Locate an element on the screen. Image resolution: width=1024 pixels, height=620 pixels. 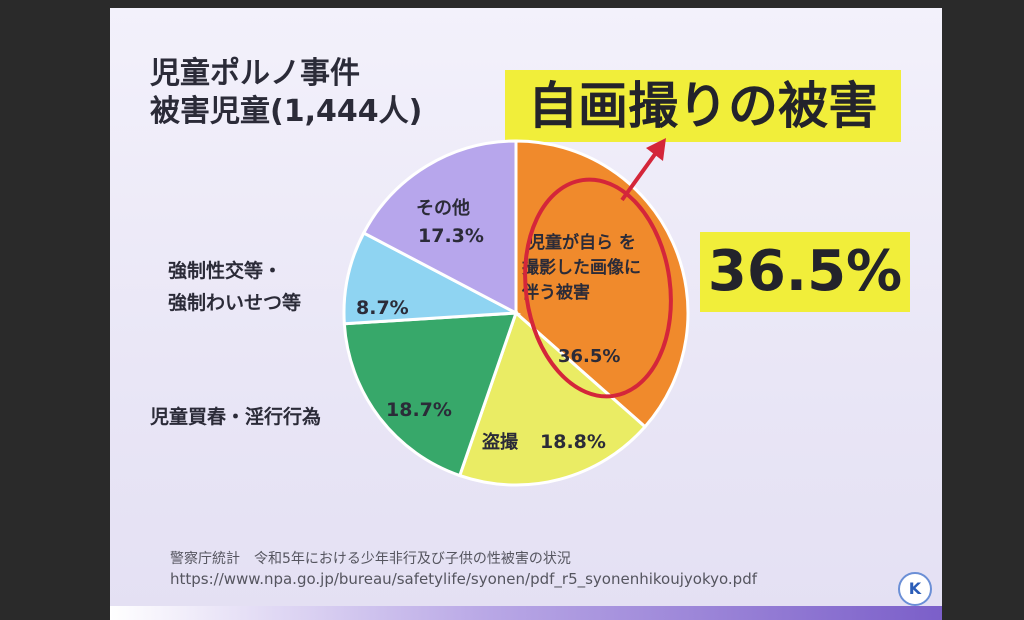
slice-value-sonota: 17.3% is located at coordinates (451, 236).